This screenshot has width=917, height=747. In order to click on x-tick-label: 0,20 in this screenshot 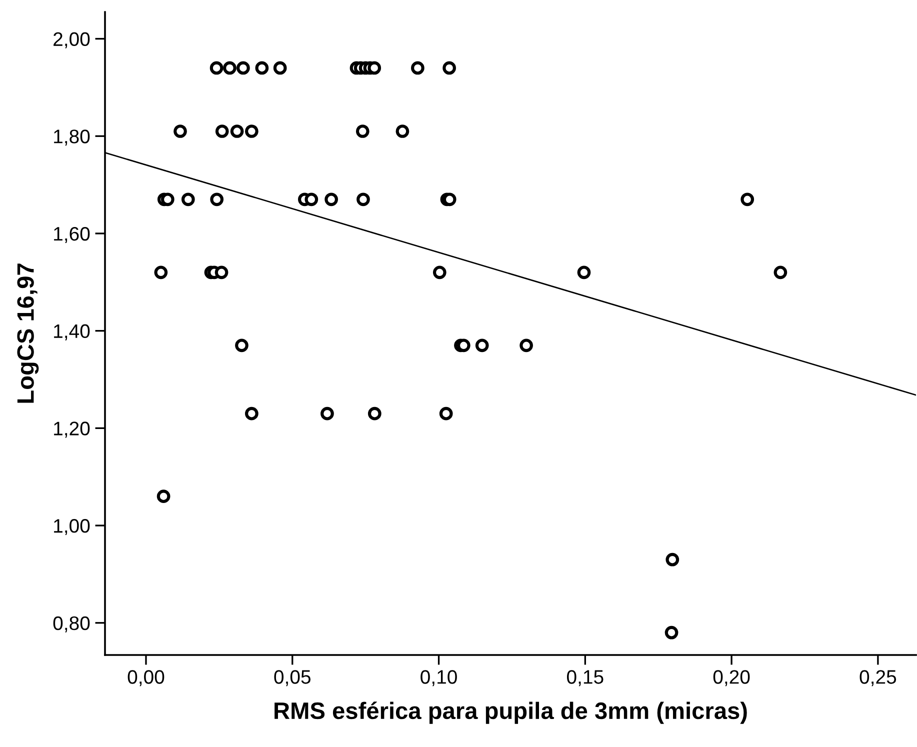, I will do `click(731, 678)`.